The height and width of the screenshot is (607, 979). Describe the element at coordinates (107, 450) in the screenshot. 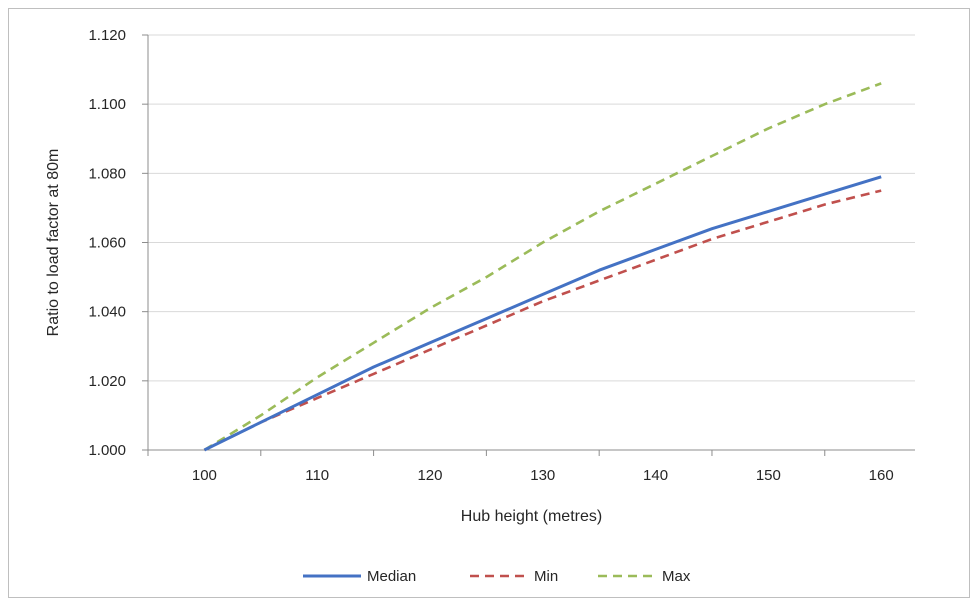

I see `y-tick-label: 1.000` at that location.